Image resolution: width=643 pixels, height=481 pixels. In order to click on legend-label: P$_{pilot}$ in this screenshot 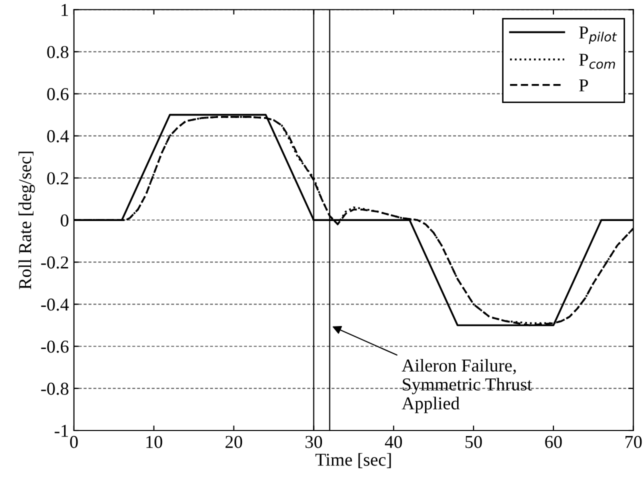, I will do `click(598, 35)`.